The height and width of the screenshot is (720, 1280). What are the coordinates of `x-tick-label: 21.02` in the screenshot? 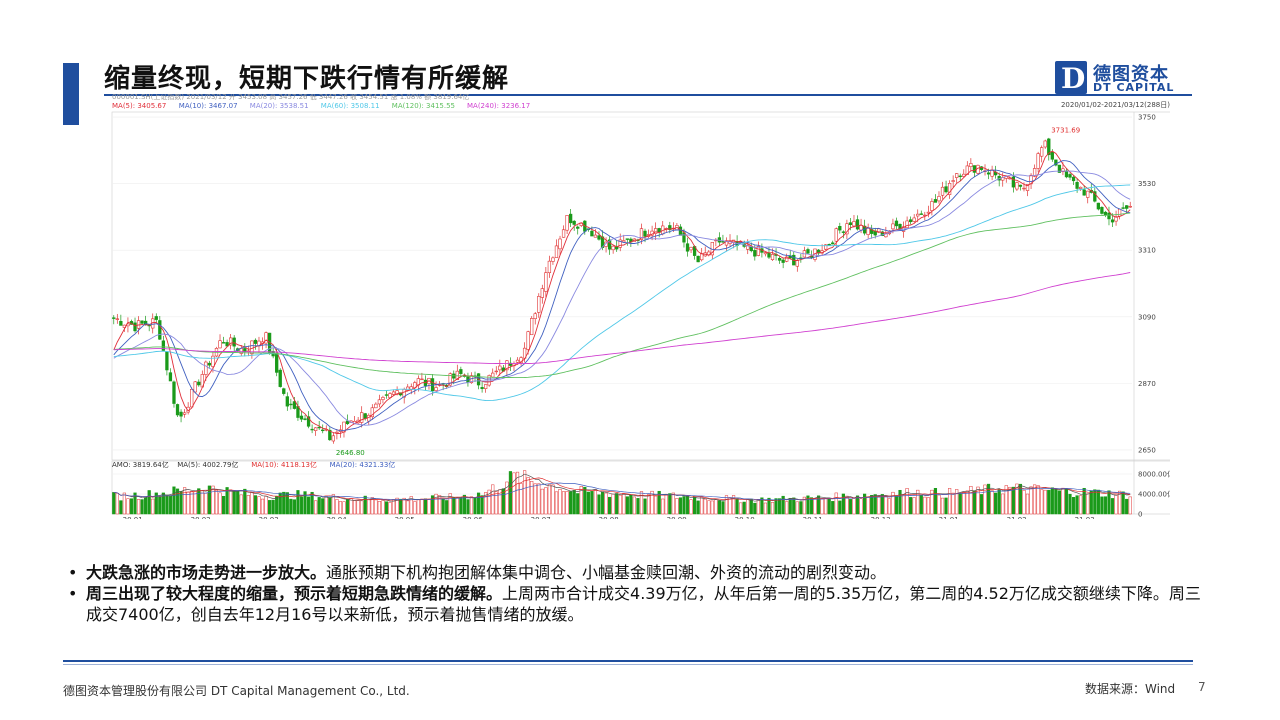 It's located at (1017, 517).